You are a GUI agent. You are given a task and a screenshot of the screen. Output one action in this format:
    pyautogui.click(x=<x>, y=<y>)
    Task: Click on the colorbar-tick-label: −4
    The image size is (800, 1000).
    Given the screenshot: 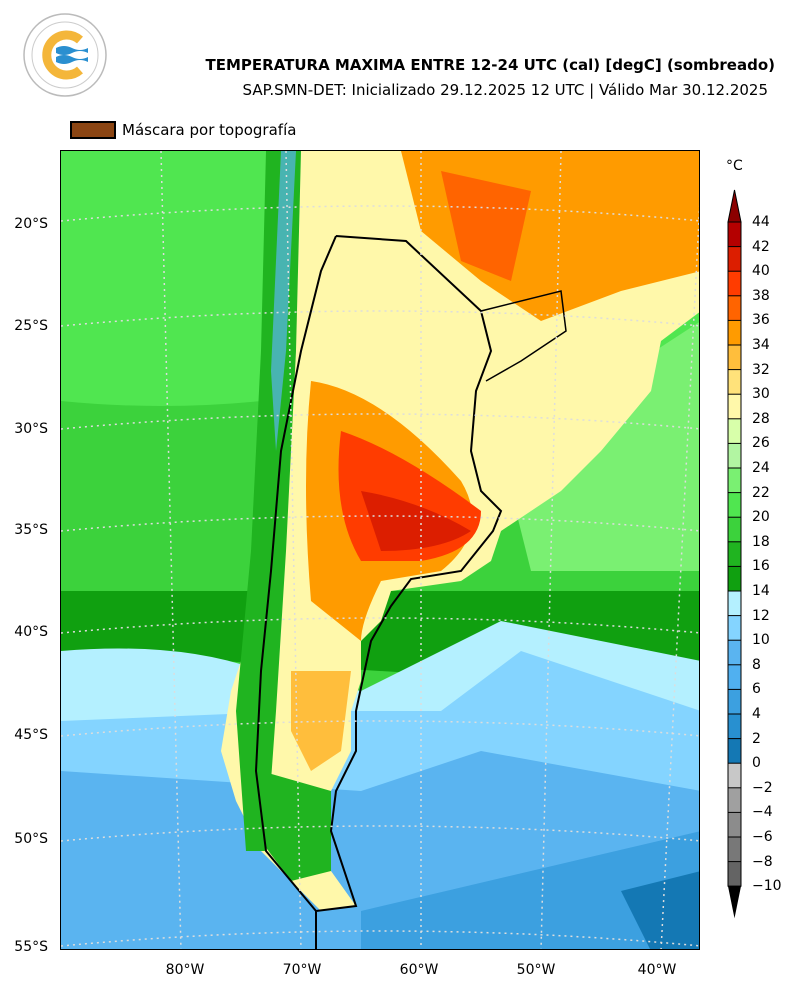 What is the action you would take?
    pyautogui.click(x=762, y=812)
    